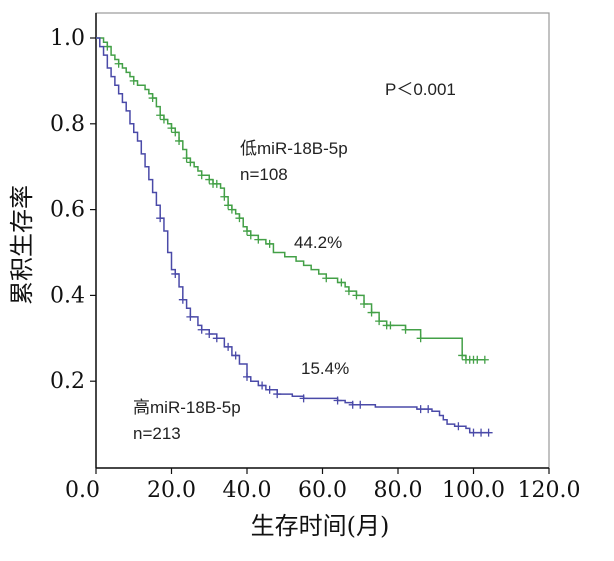 The width and height of the screenshot is (614, 561). Describe the element at coordinates (420, 89) in the screenshot. I see `p-value-annotation: P＜0.001` at that location.